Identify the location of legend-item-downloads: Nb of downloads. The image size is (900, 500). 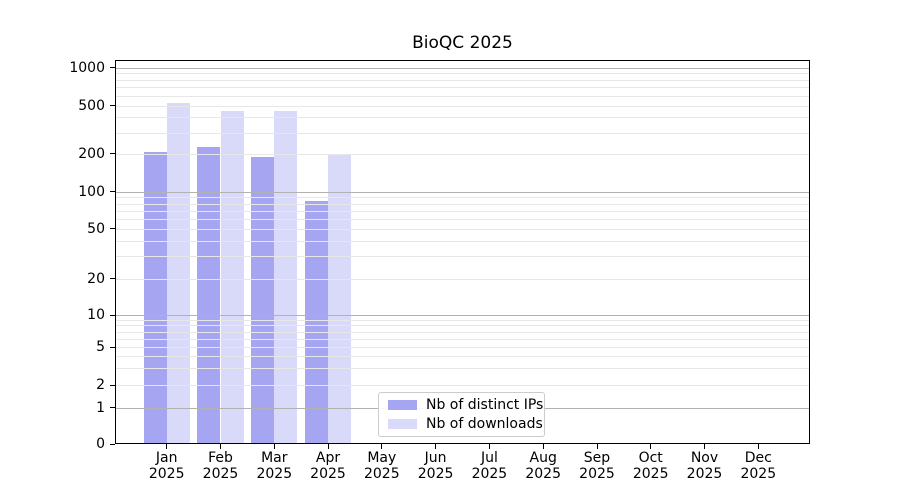
(461, 424).